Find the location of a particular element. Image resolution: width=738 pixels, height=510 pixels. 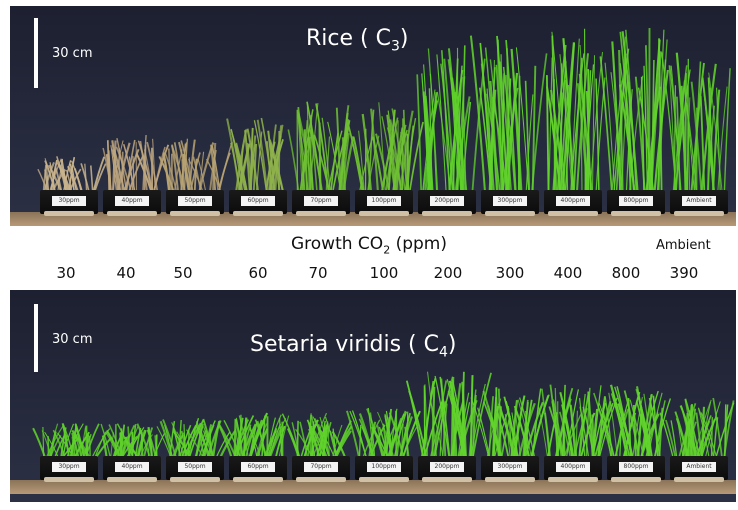

tray: 100ppm is located at coordinates (384, 469).